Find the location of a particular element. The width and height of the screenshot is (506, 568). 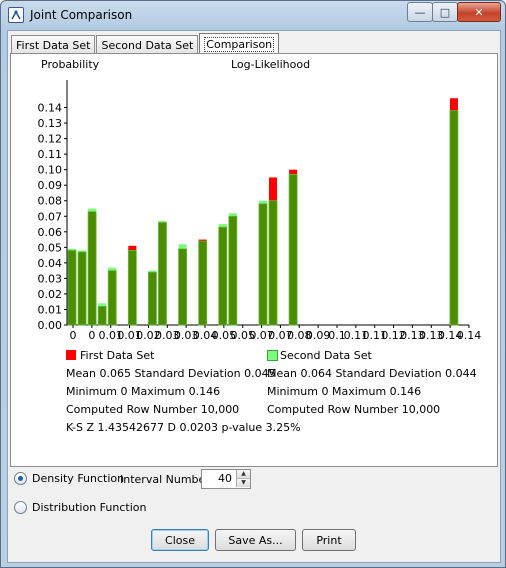

y-axis-title: Probability is located at coordinates (70, 64).